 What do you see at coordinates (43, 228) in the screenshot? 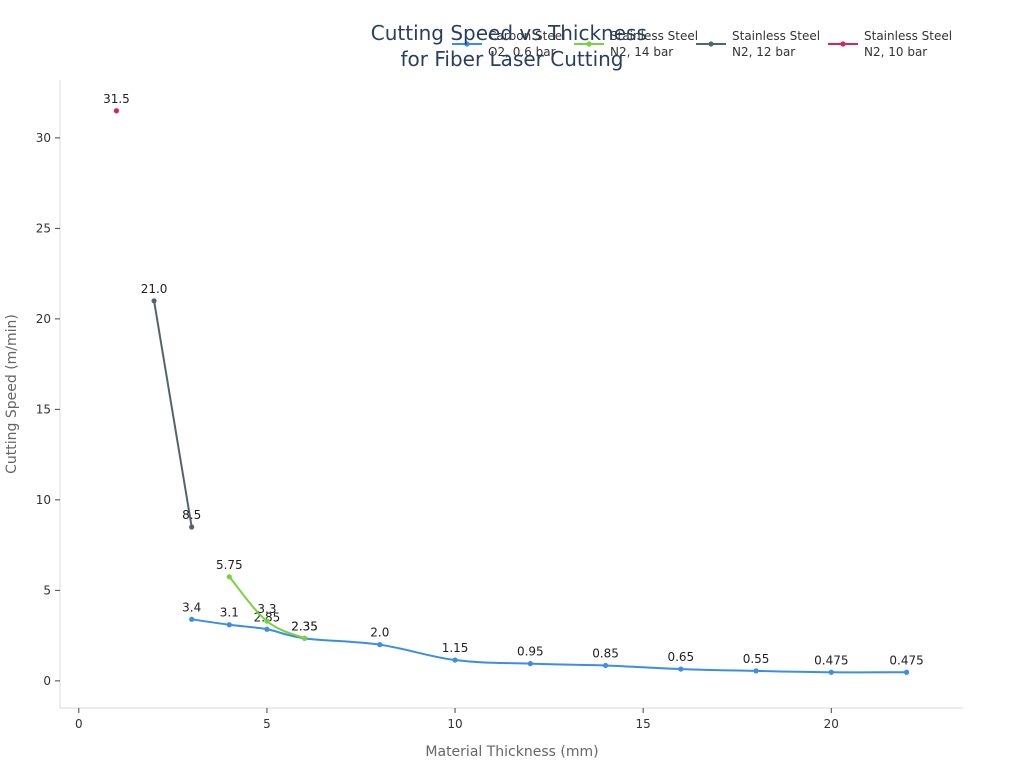
I see `y-tick-label: 25` at bounding box center [43, 228].